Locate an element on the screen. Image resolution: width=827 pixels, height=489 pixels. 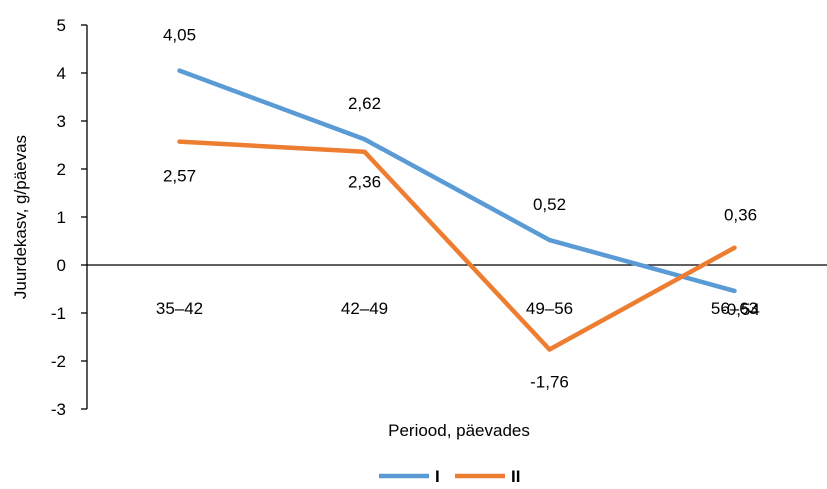
legend-label-I: I is located at coordinates (437, 475).